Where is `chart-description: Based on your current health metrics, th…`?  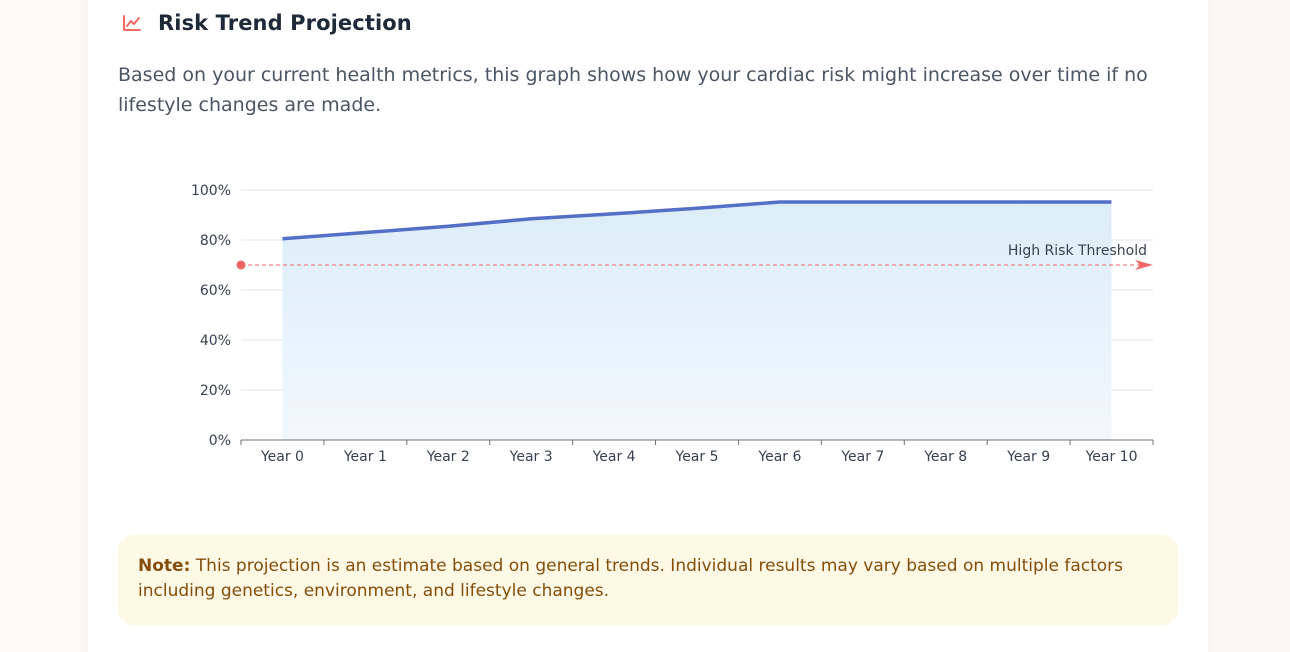 chart-description: Based on your current health metrics, th… is located at coordinates (633, 90).